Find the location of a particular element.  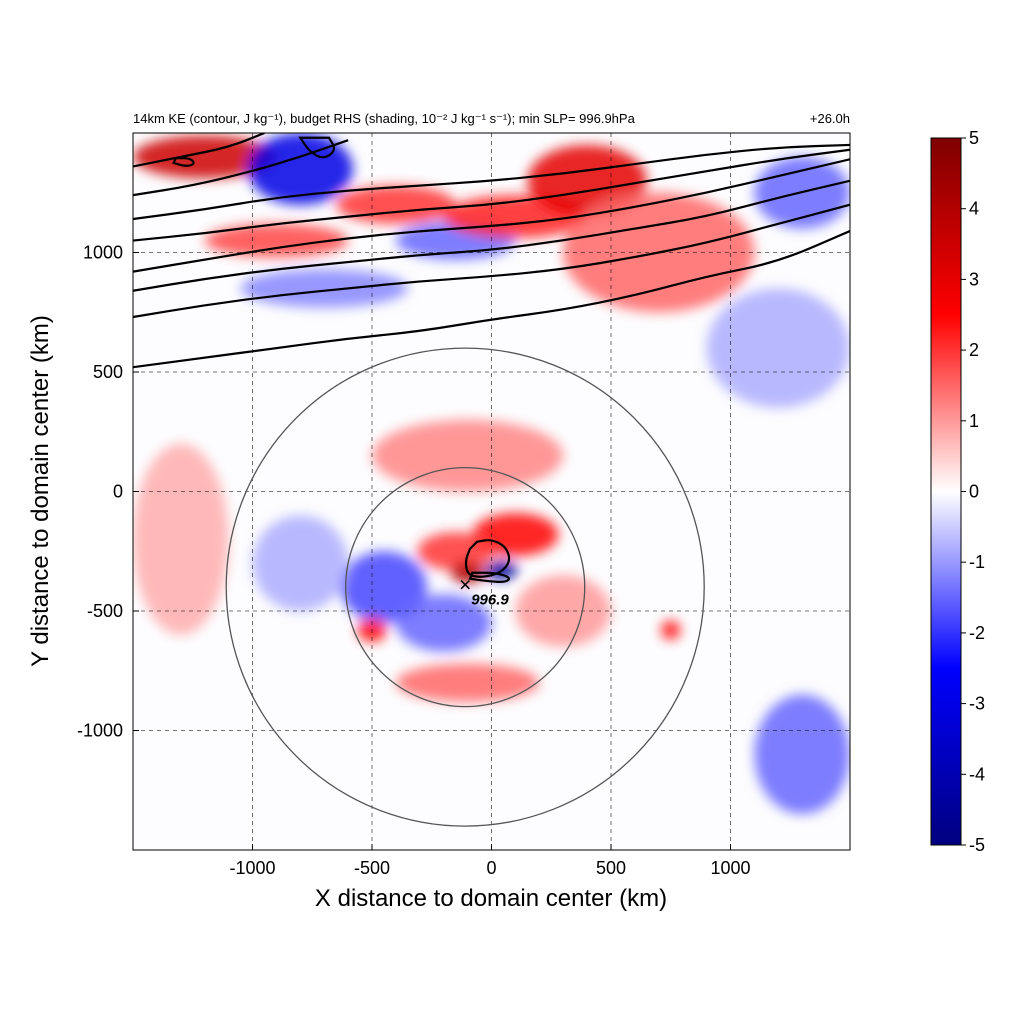

x-tick-label: 1000 is located at coordinates (730, 868).